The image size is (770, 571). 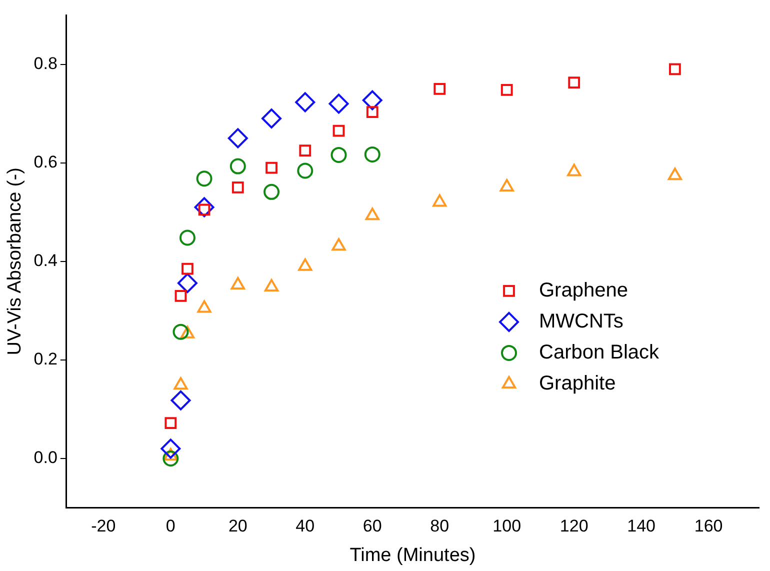 What do you see at coordinates (641, 526) in the screenshot?
I see `x-tick-label: 140` at bounding box center [641, 526].